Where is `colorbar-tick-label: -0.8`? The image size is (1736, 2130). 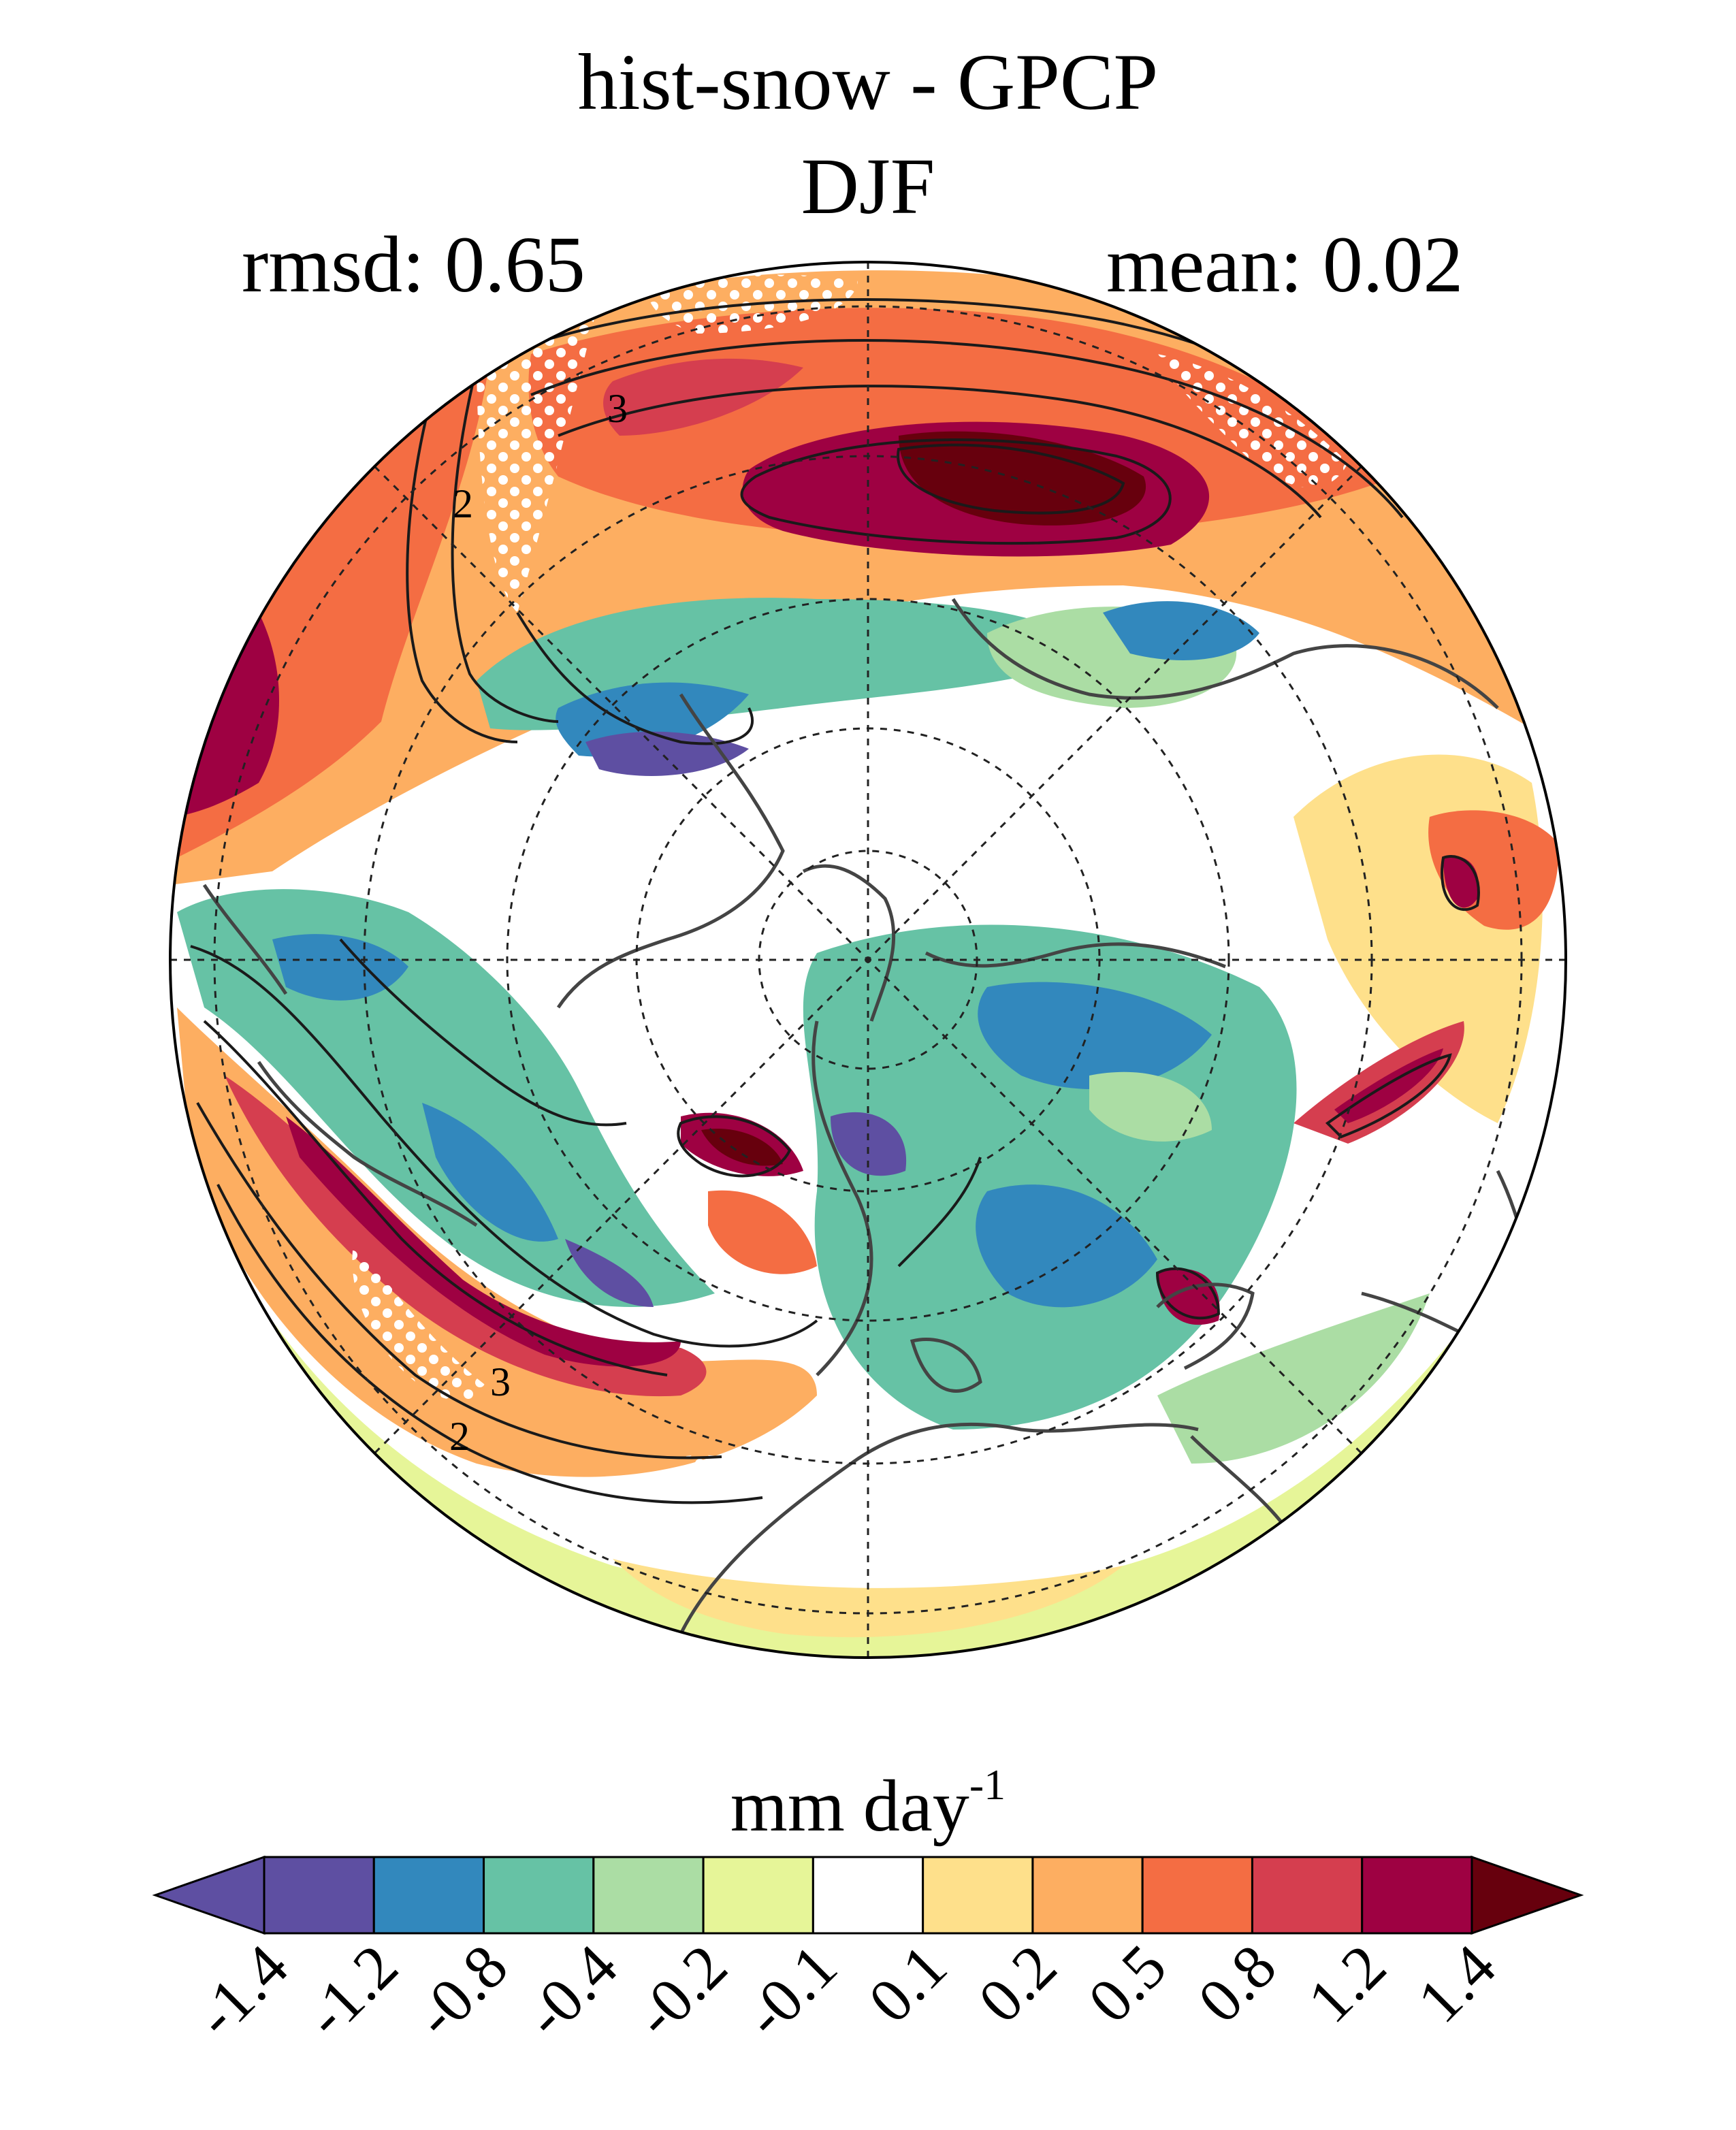 colorbar-tick-label: -0.8 is located at coordinates (461, 1990).